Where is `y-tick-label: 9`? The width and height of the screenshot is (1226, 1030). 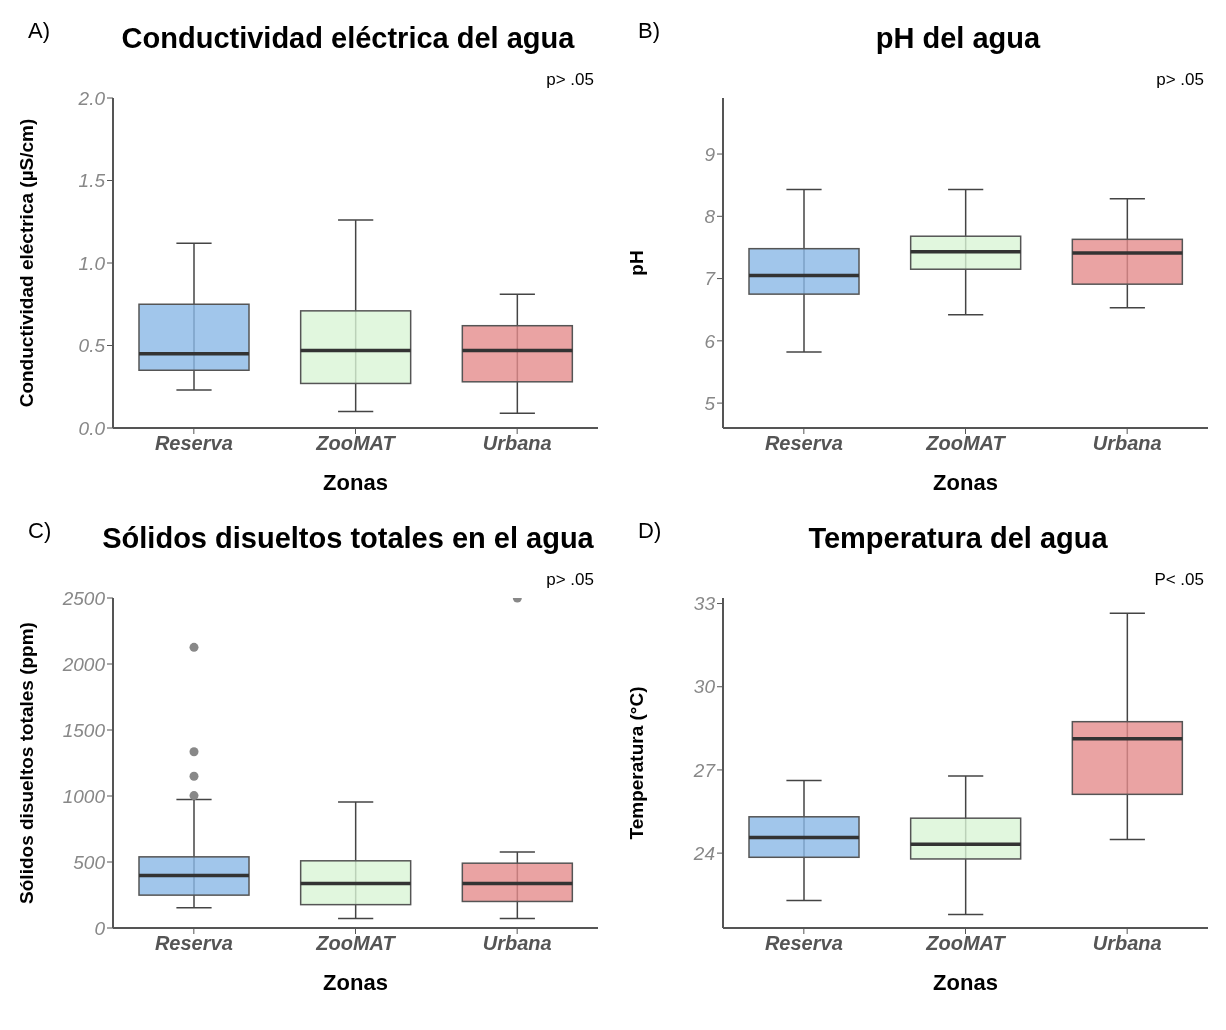 y-tick-label: 9 is located at coordinates (710, 154).